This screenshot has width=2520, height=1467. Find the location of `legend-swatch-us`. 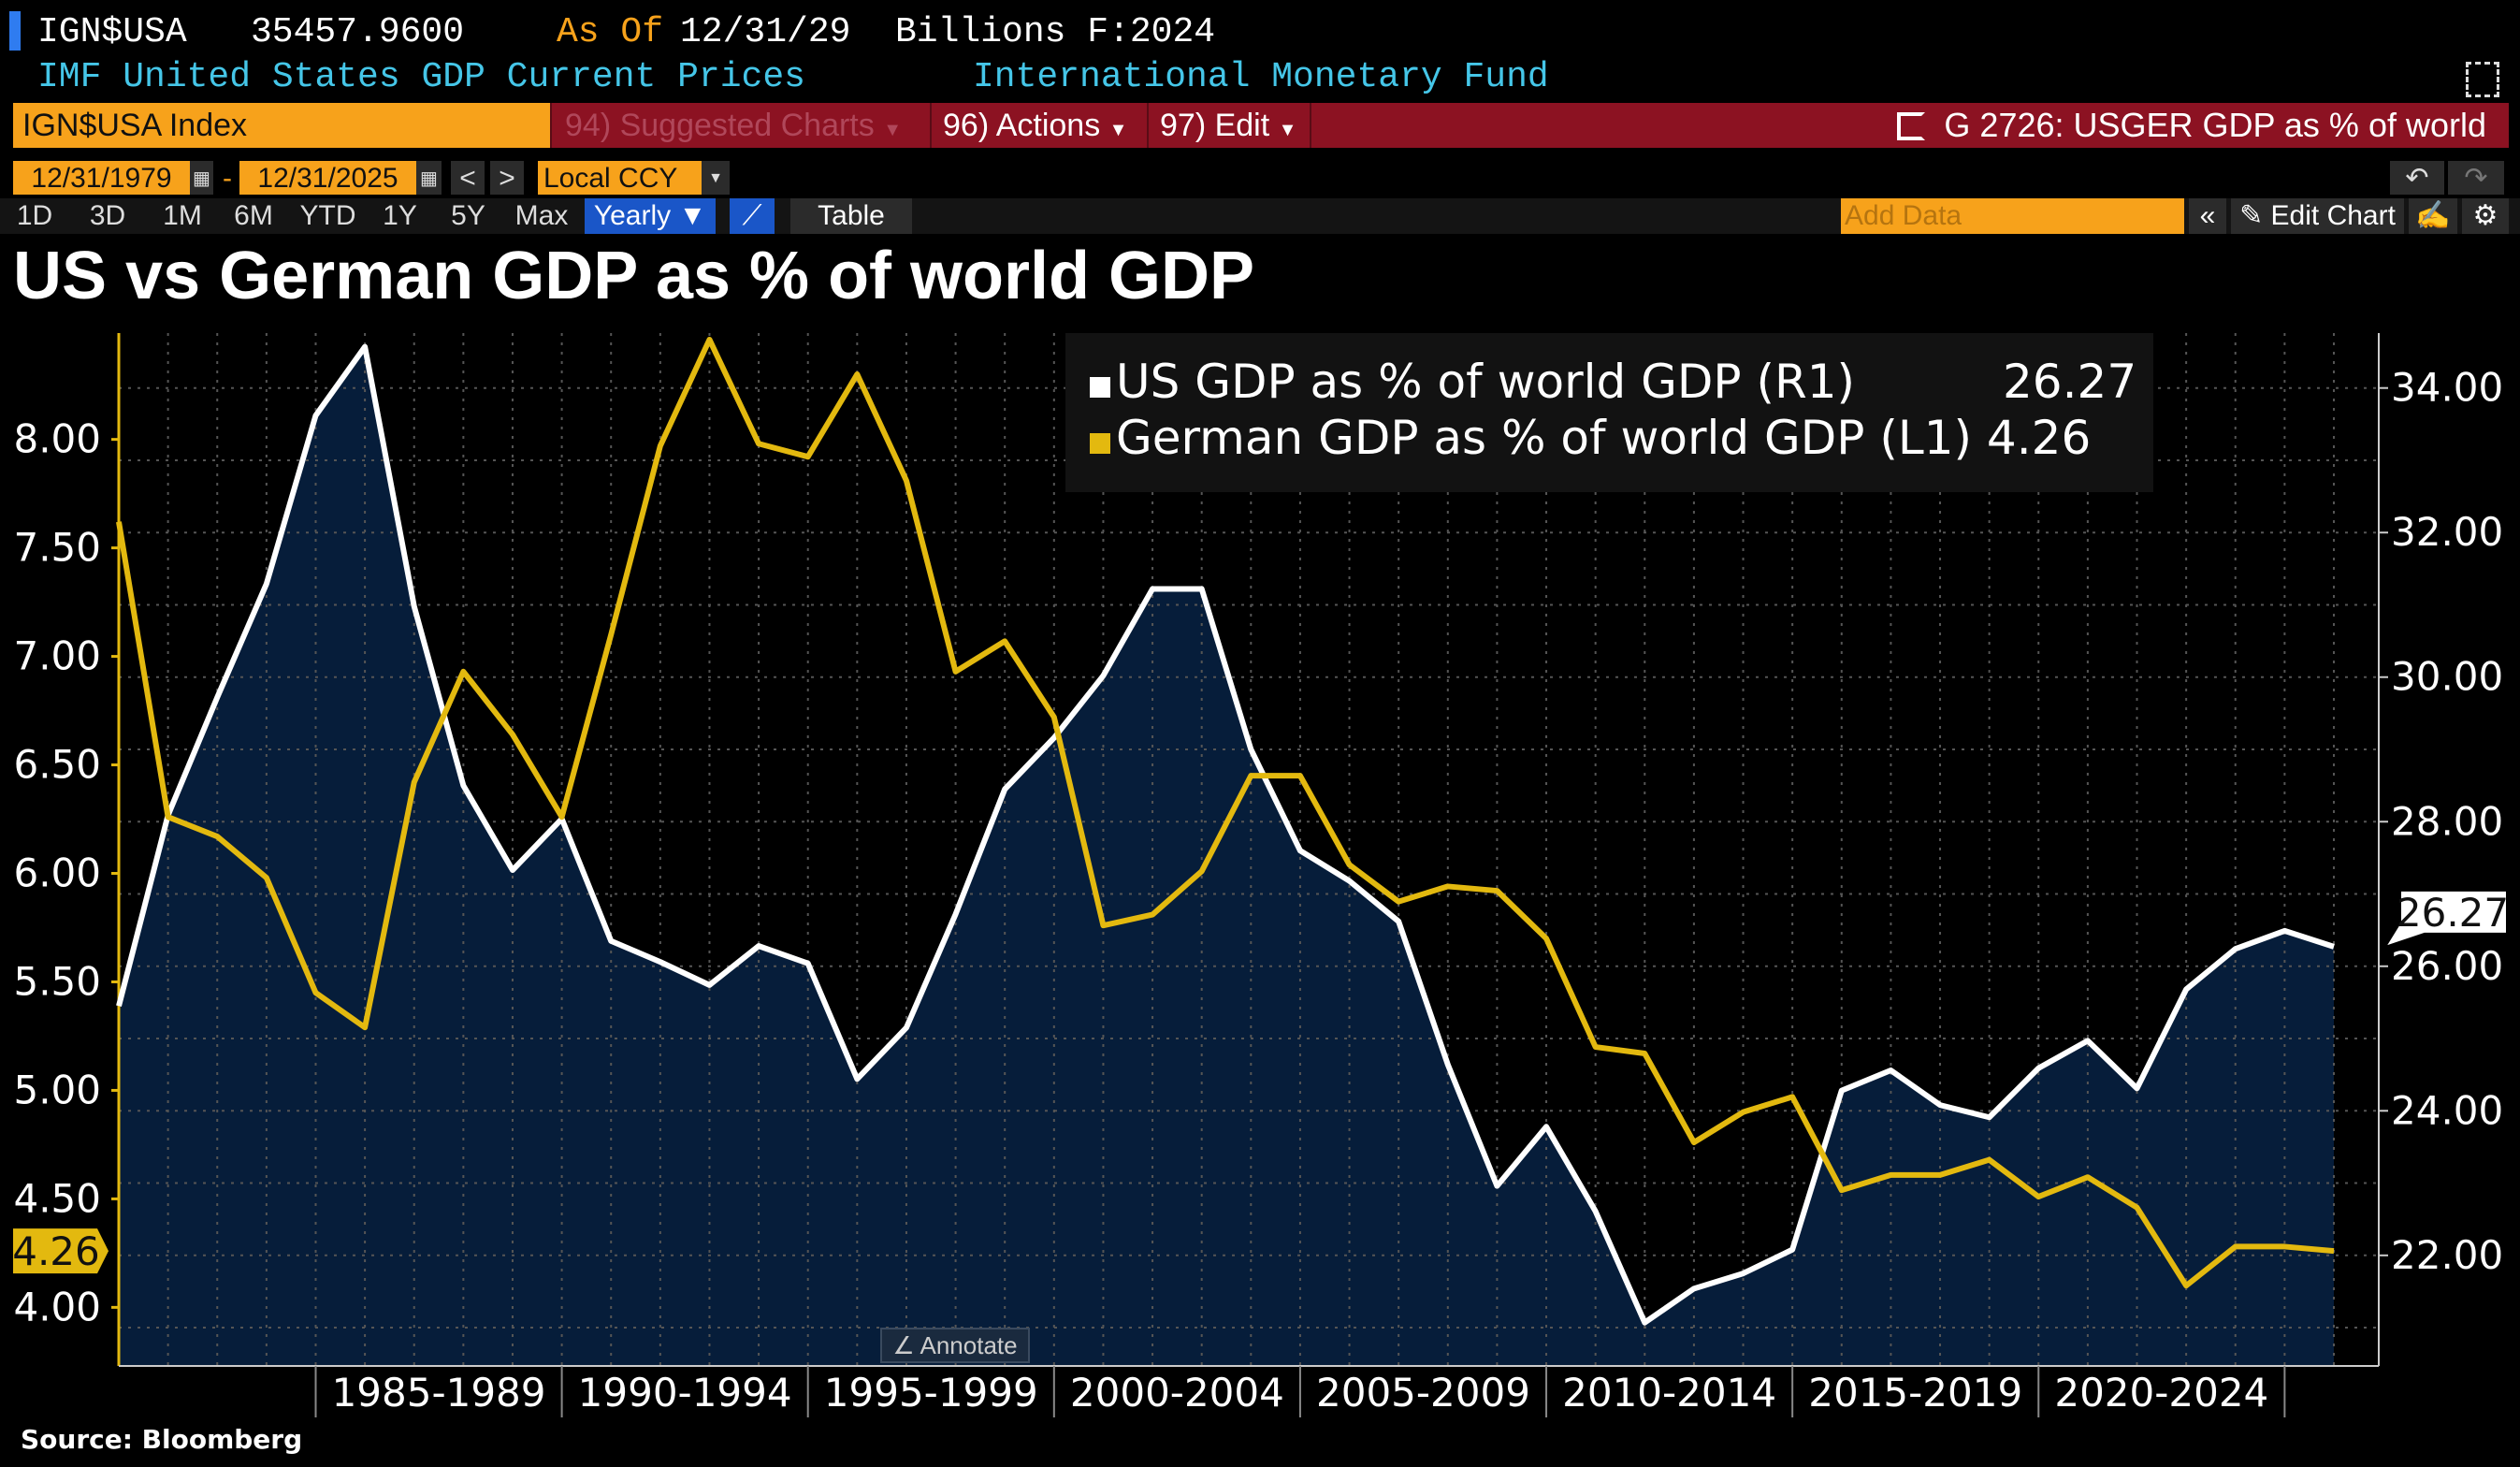

legend-swatch-us is located at coordinates (1100, 388).